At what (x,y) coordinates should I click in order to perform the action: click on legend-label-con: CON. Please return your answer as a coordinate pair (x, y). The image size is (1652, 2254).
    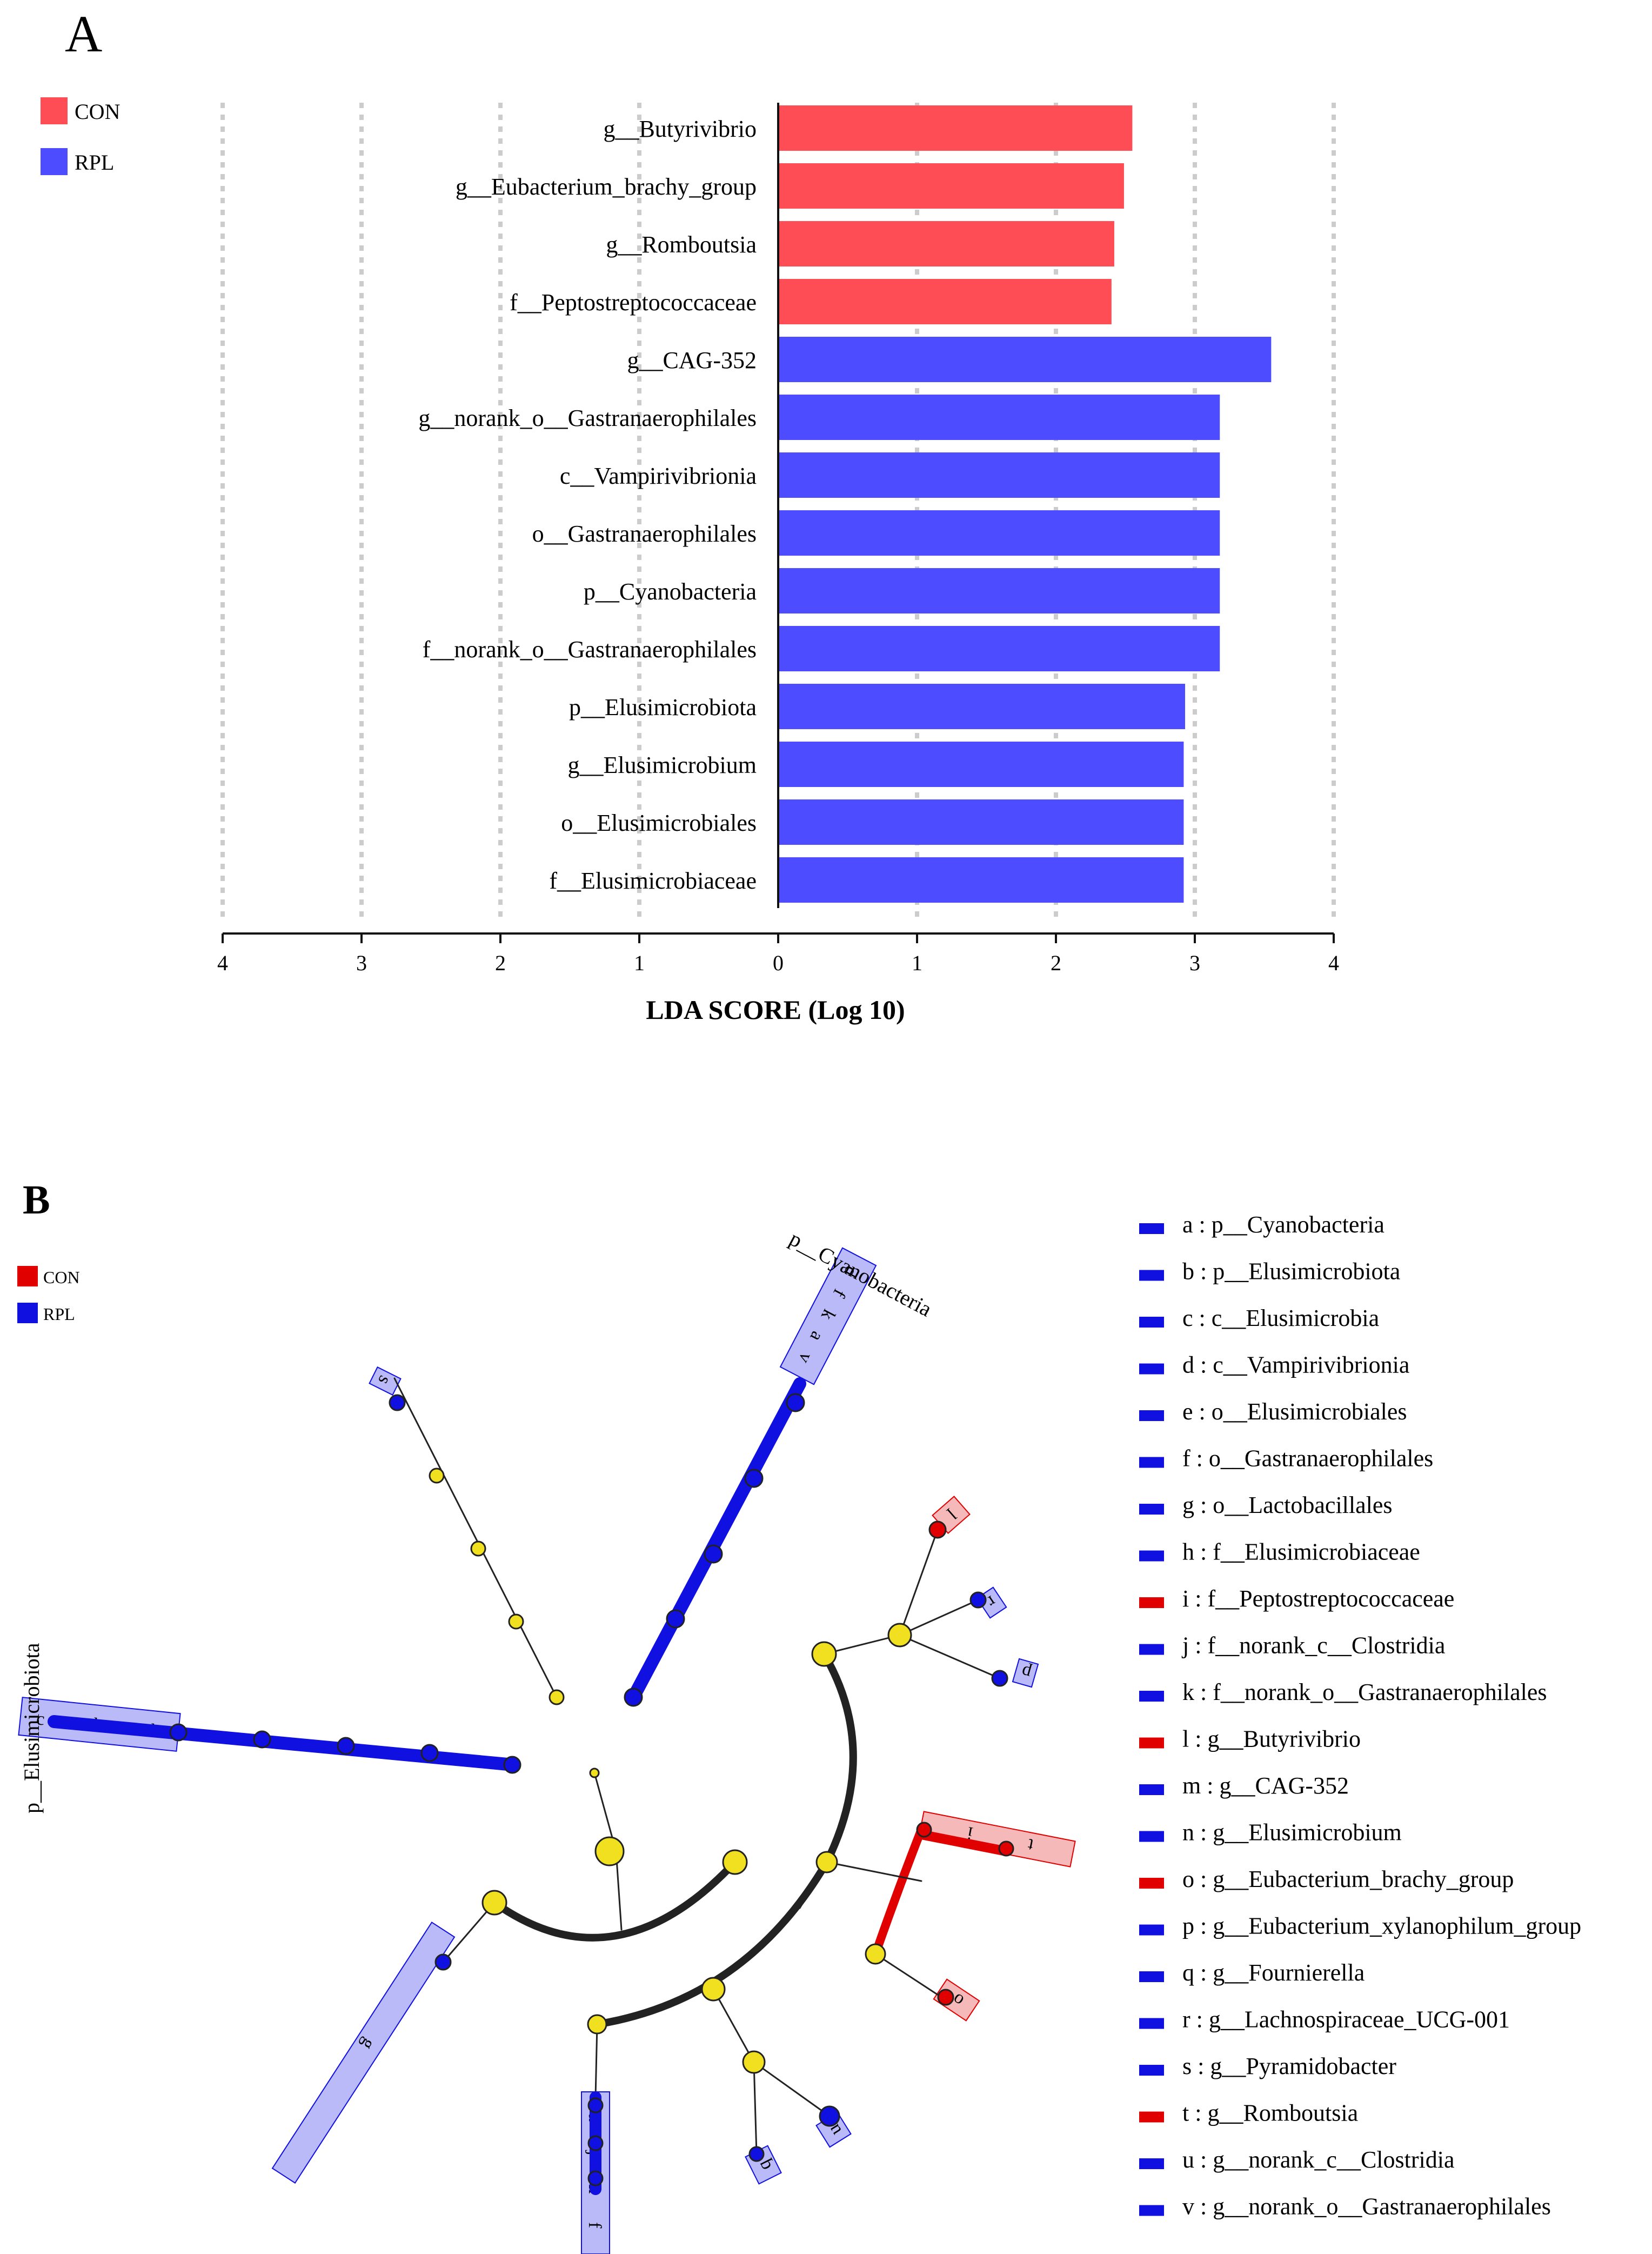
    Looking at the image, I should click on (97, 111).